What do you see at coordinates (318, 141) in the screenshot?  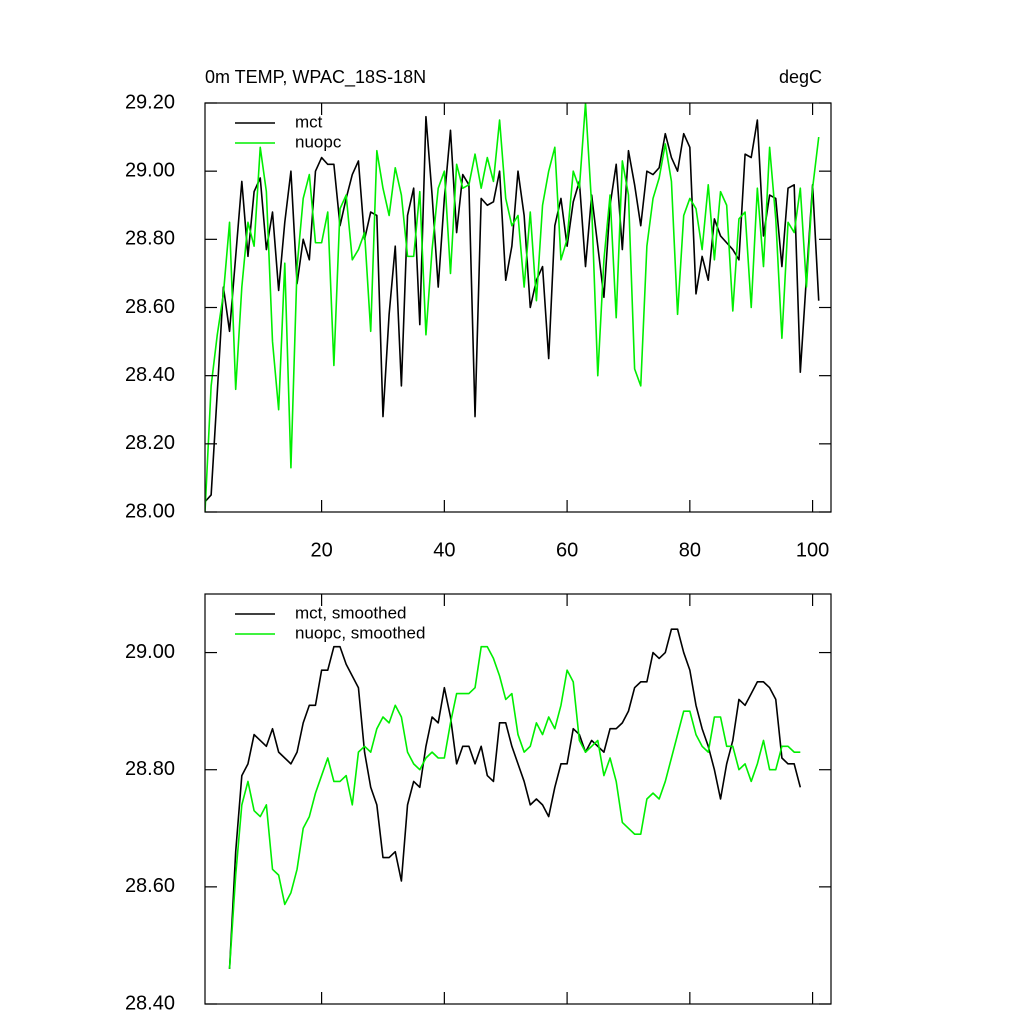 I see `legend-label: nuopc` at bounding box center [318, 141].